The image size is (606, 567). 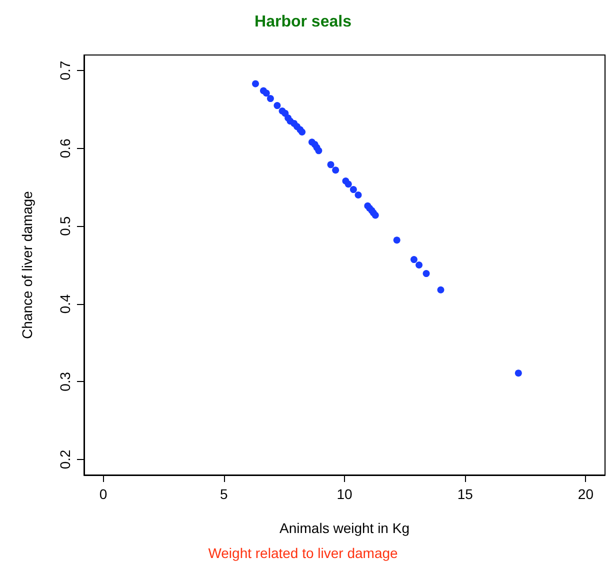 I want to click on y-tick-label: 0.7, so click(x=65, y=70).